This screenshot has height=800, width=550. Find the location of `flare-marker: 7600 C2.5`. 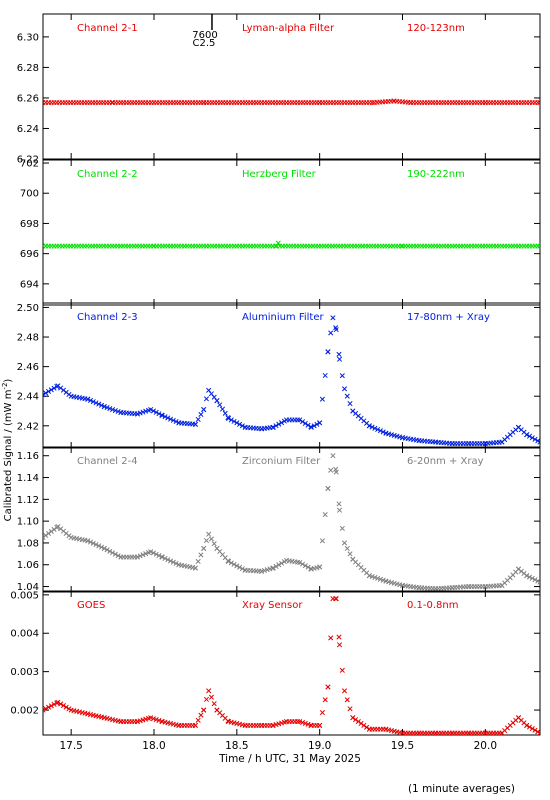

flare-marker: 7600 C2.5 is located at coordinates (205, 31).